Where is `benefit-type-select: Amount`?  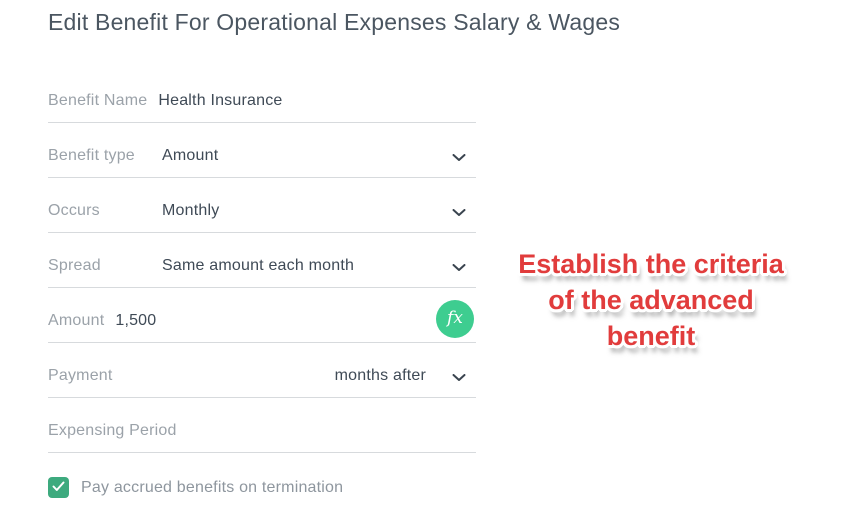 benefit-type-select: Amount is located at coordinates (319, 156).